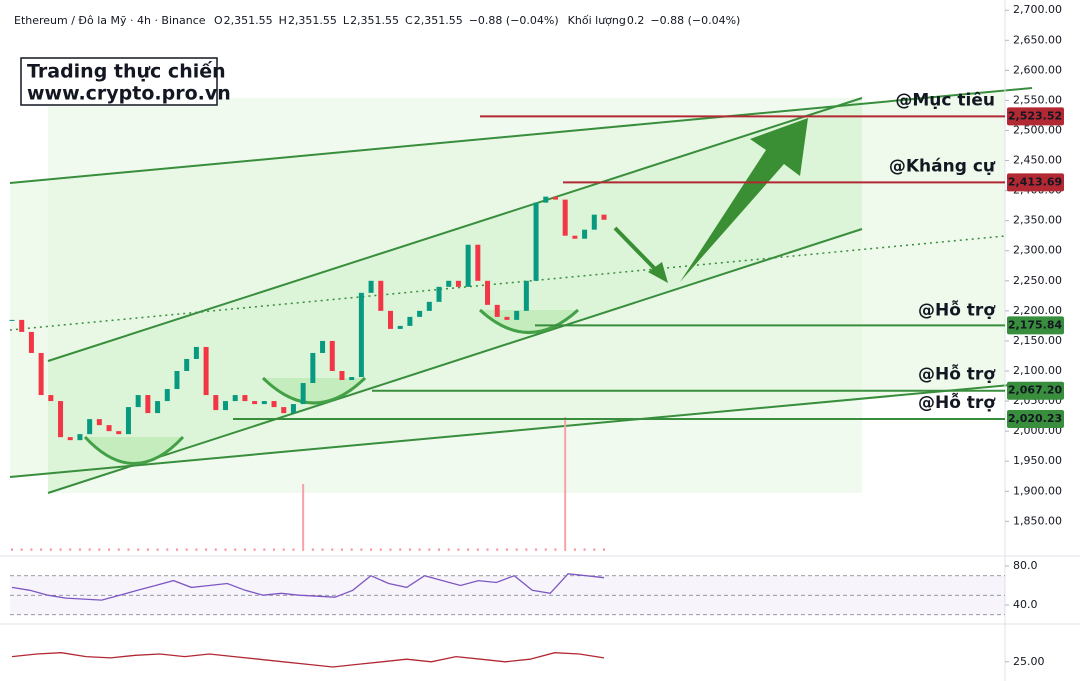 The width and height of the screenshot is (1080, 681). I want to click on ohlc-key: H, so click(283, 20).